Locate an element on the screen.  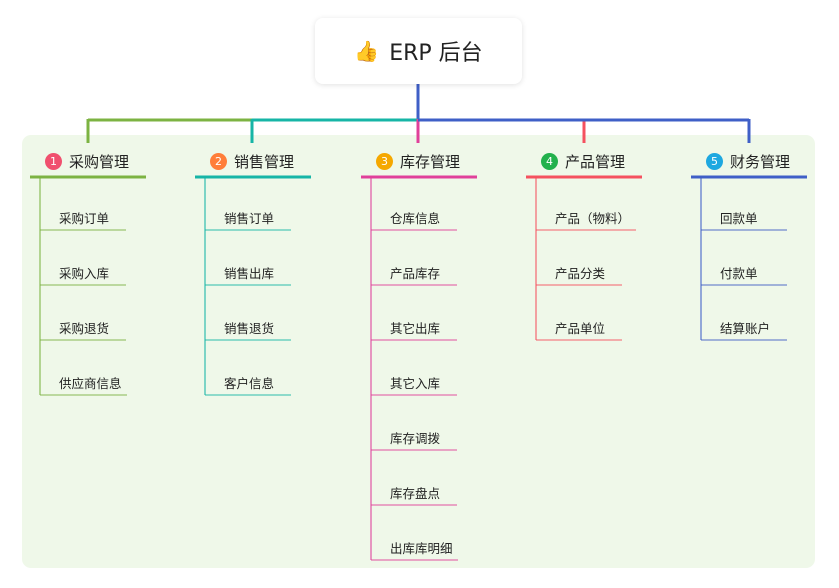
child-node: 结算账户 is located at coordinates (745, 328).